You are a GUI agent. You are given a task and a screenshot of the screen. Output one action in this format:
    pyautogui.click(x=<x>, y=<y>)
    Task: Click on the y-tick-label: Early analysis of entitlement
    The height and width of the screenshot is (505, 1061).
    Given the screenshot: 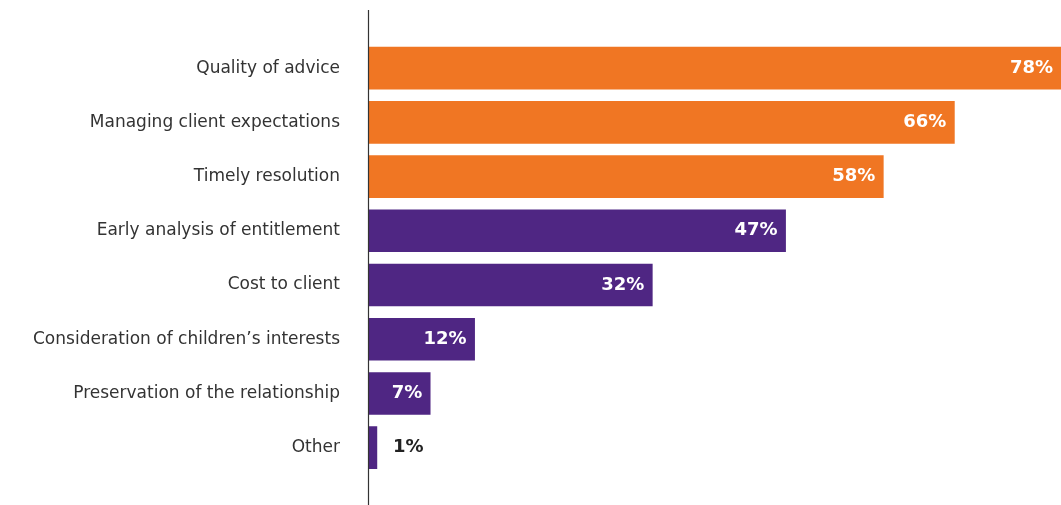 What is the action you would take?
    pyautogui.click(x=218, y=229)
    